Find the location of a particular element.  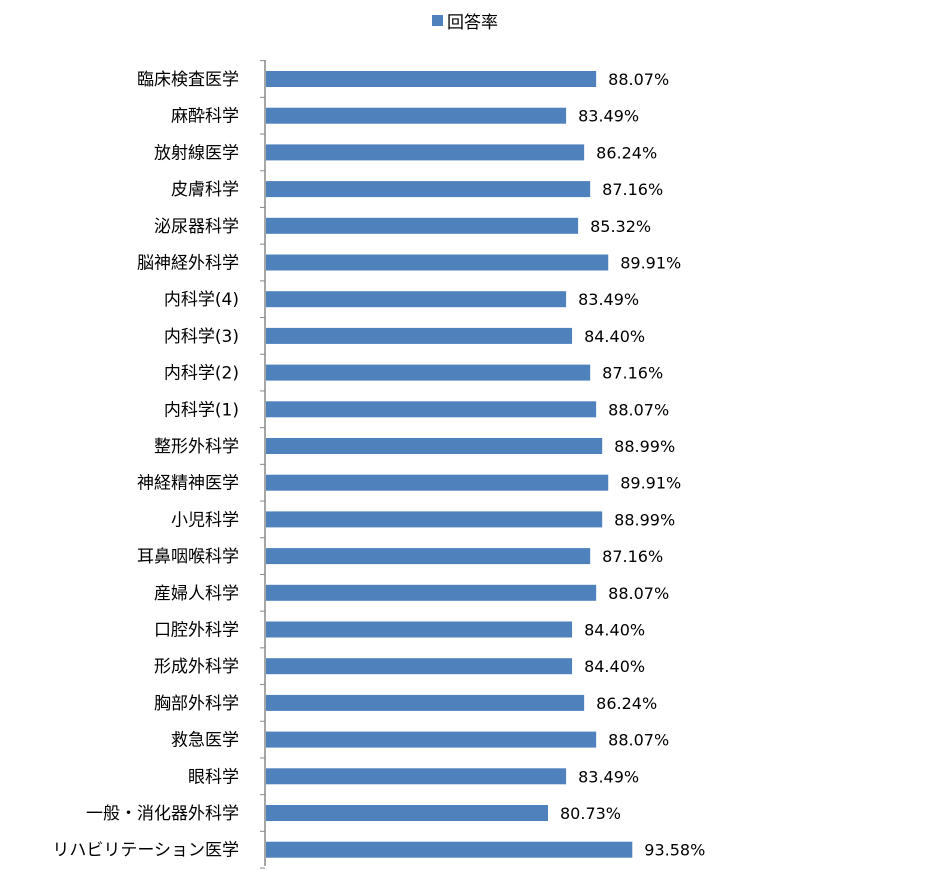

category-label: 神経精神医学 is located at coordinates (188, 484).